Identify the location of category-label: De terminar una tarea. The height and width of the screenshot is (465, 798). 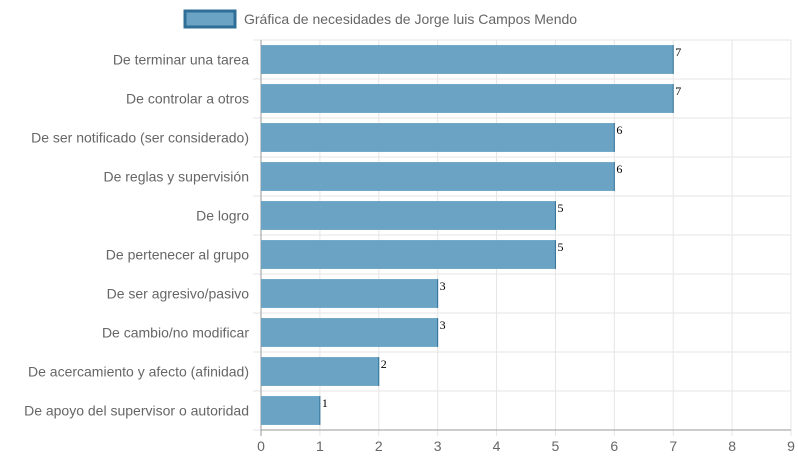
(181, 60).